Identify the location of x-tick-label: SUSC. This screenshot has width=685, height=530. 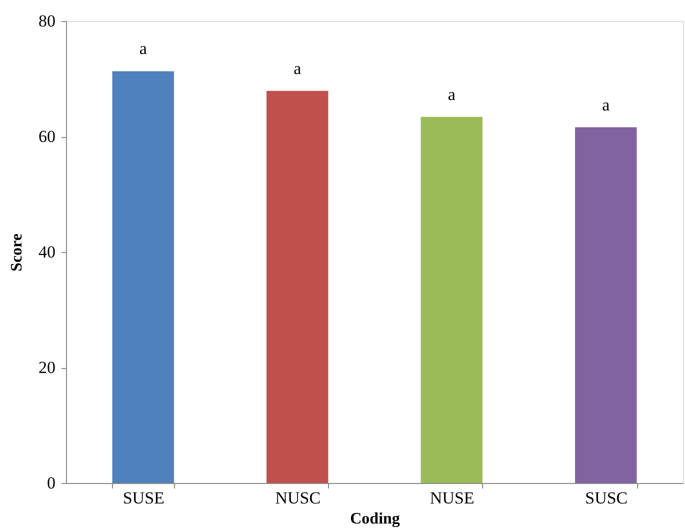
(606, 498).